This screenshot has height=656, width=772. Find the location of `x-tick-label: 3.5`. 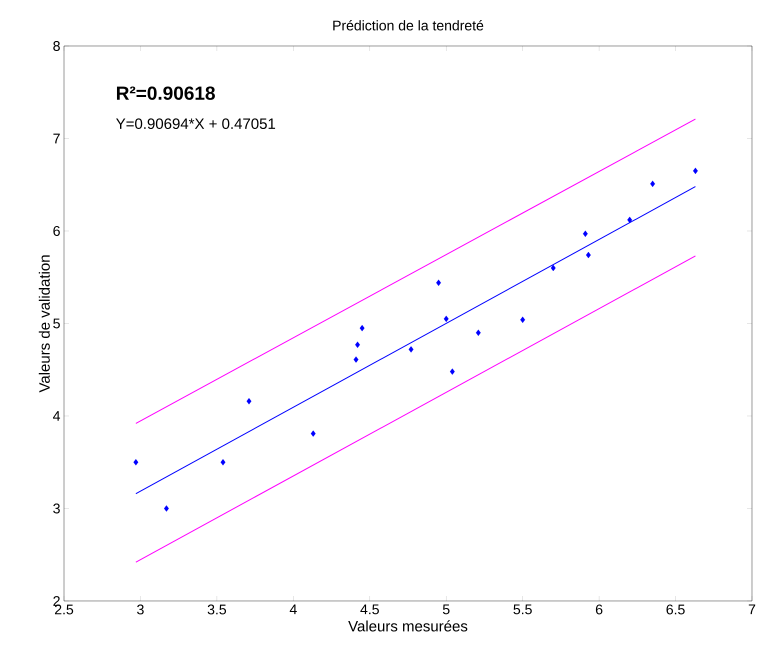

x-tick-label: 3.5 is located at coordinates (217, 609).